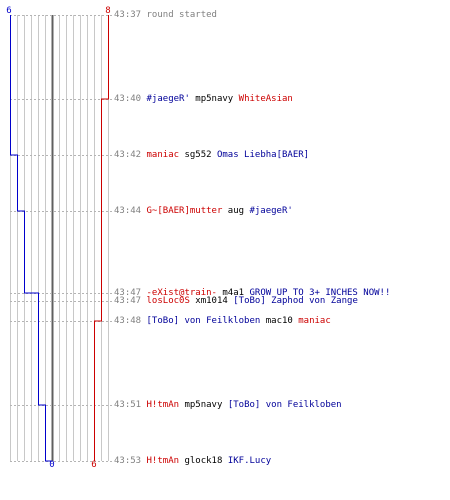 The height and width of the screenshot is (500, 450). What do you see at coordinates (8, 11) in the screenshot?
I see `blue-start-count-label: 6` at bounding box center [8, 11].